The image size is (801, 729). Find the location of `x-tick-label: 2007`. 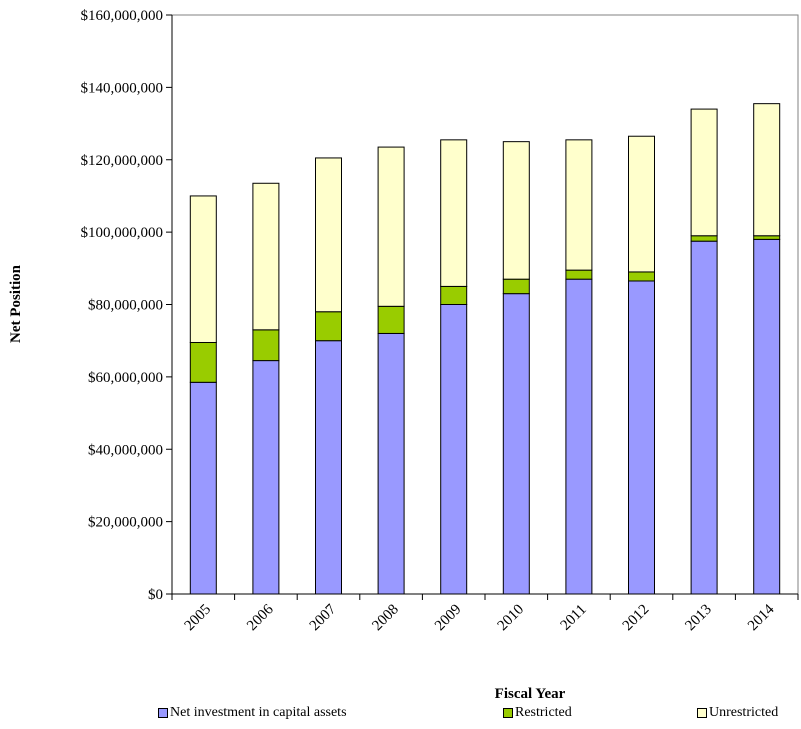

x-tick-label: 2007 is located at coordinates (323, 617).